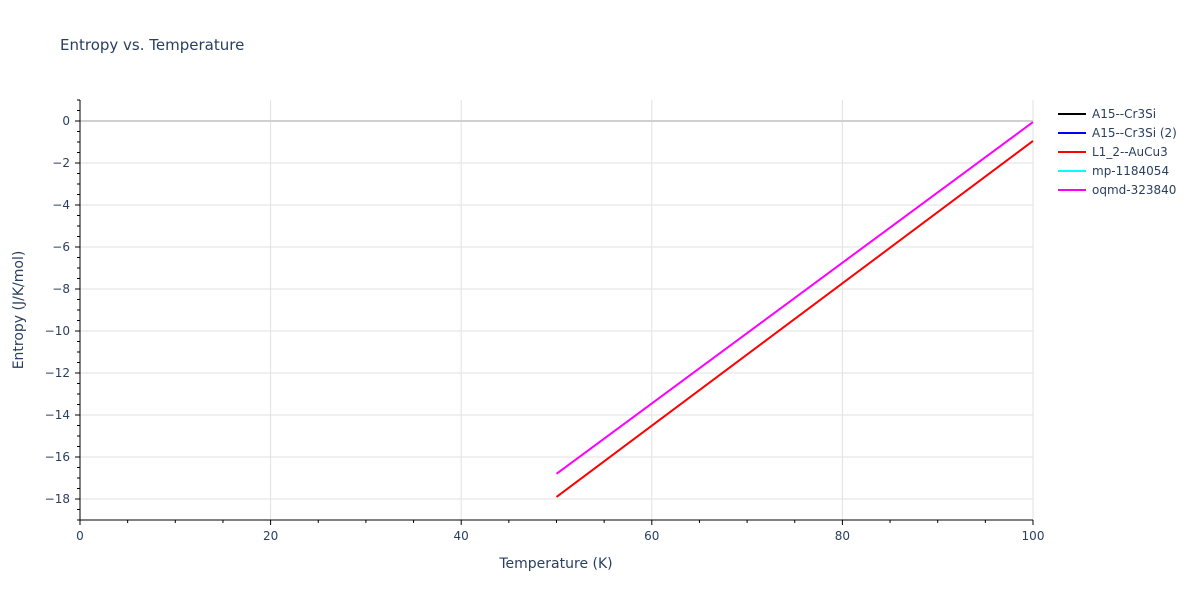  What do you see at coordinates (270, 536) in the screenshot?
I see `x-tick-label: 20` at bounding box center [270, 536].